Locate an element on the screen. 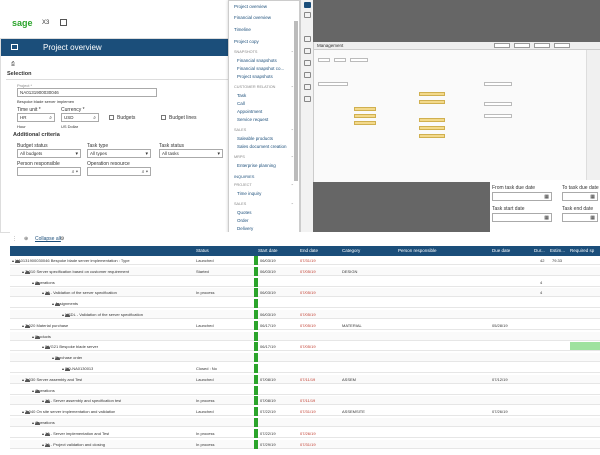 This screenshot has width=600, height=455. task-label: ▴ T-030 Server assembly and Test is located at coordinates (52, 379).